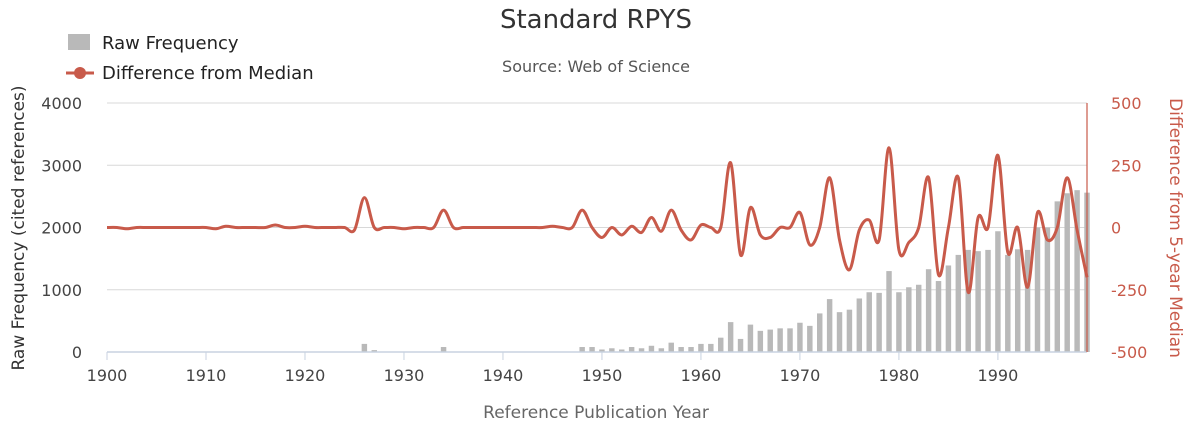  Describe the element at coordinates (602, 350) in the screenshot. I see `bar-1950` at that location.